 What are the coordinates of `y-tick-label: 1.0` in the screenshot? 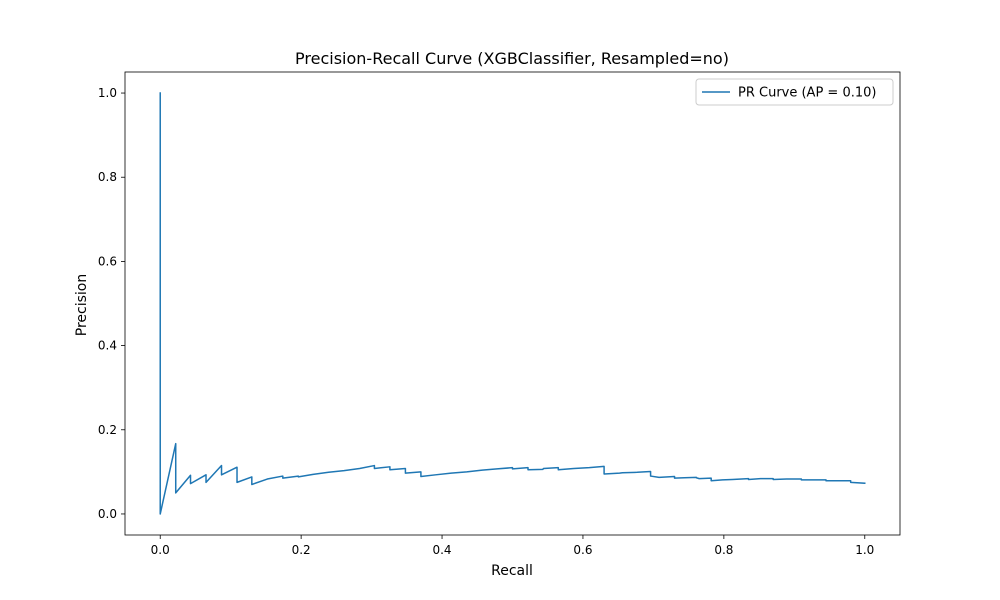 It's located at (107, 93).